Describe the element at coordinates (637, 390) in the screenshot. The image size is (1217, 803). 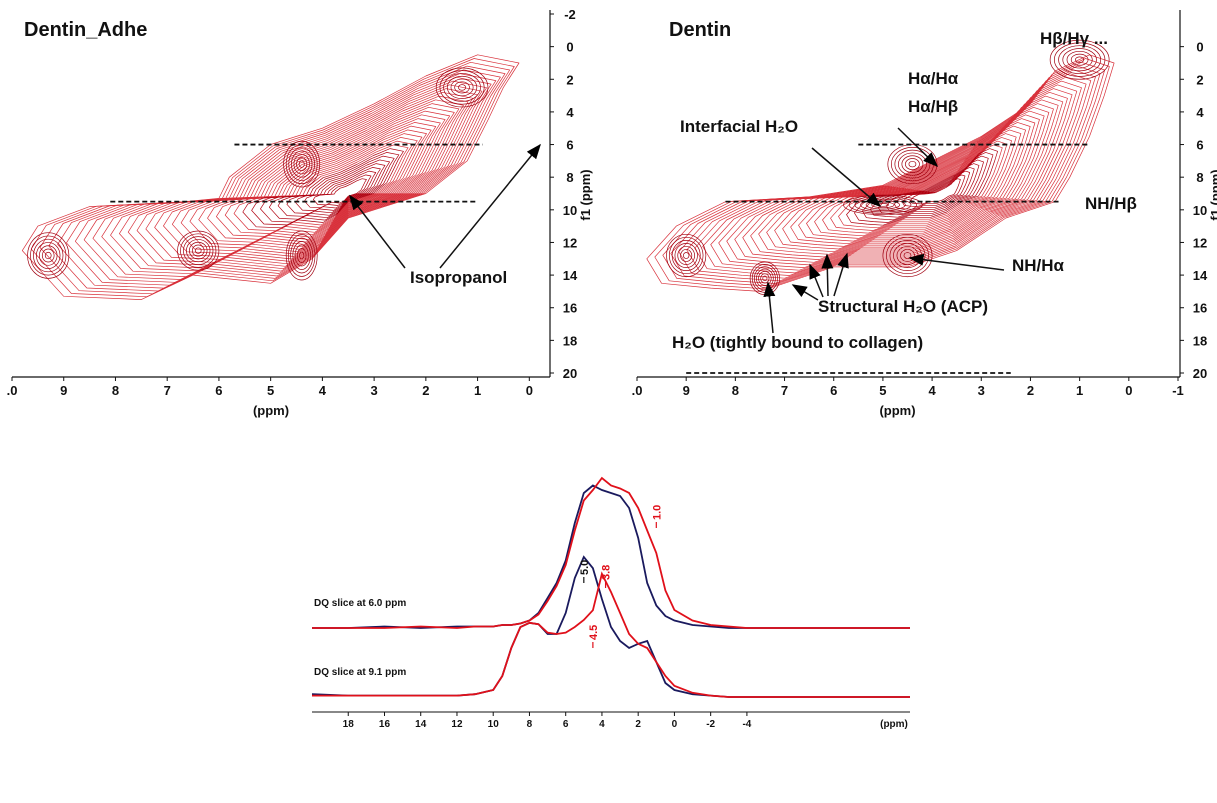
I see `x-tick-label: .0` at that location.